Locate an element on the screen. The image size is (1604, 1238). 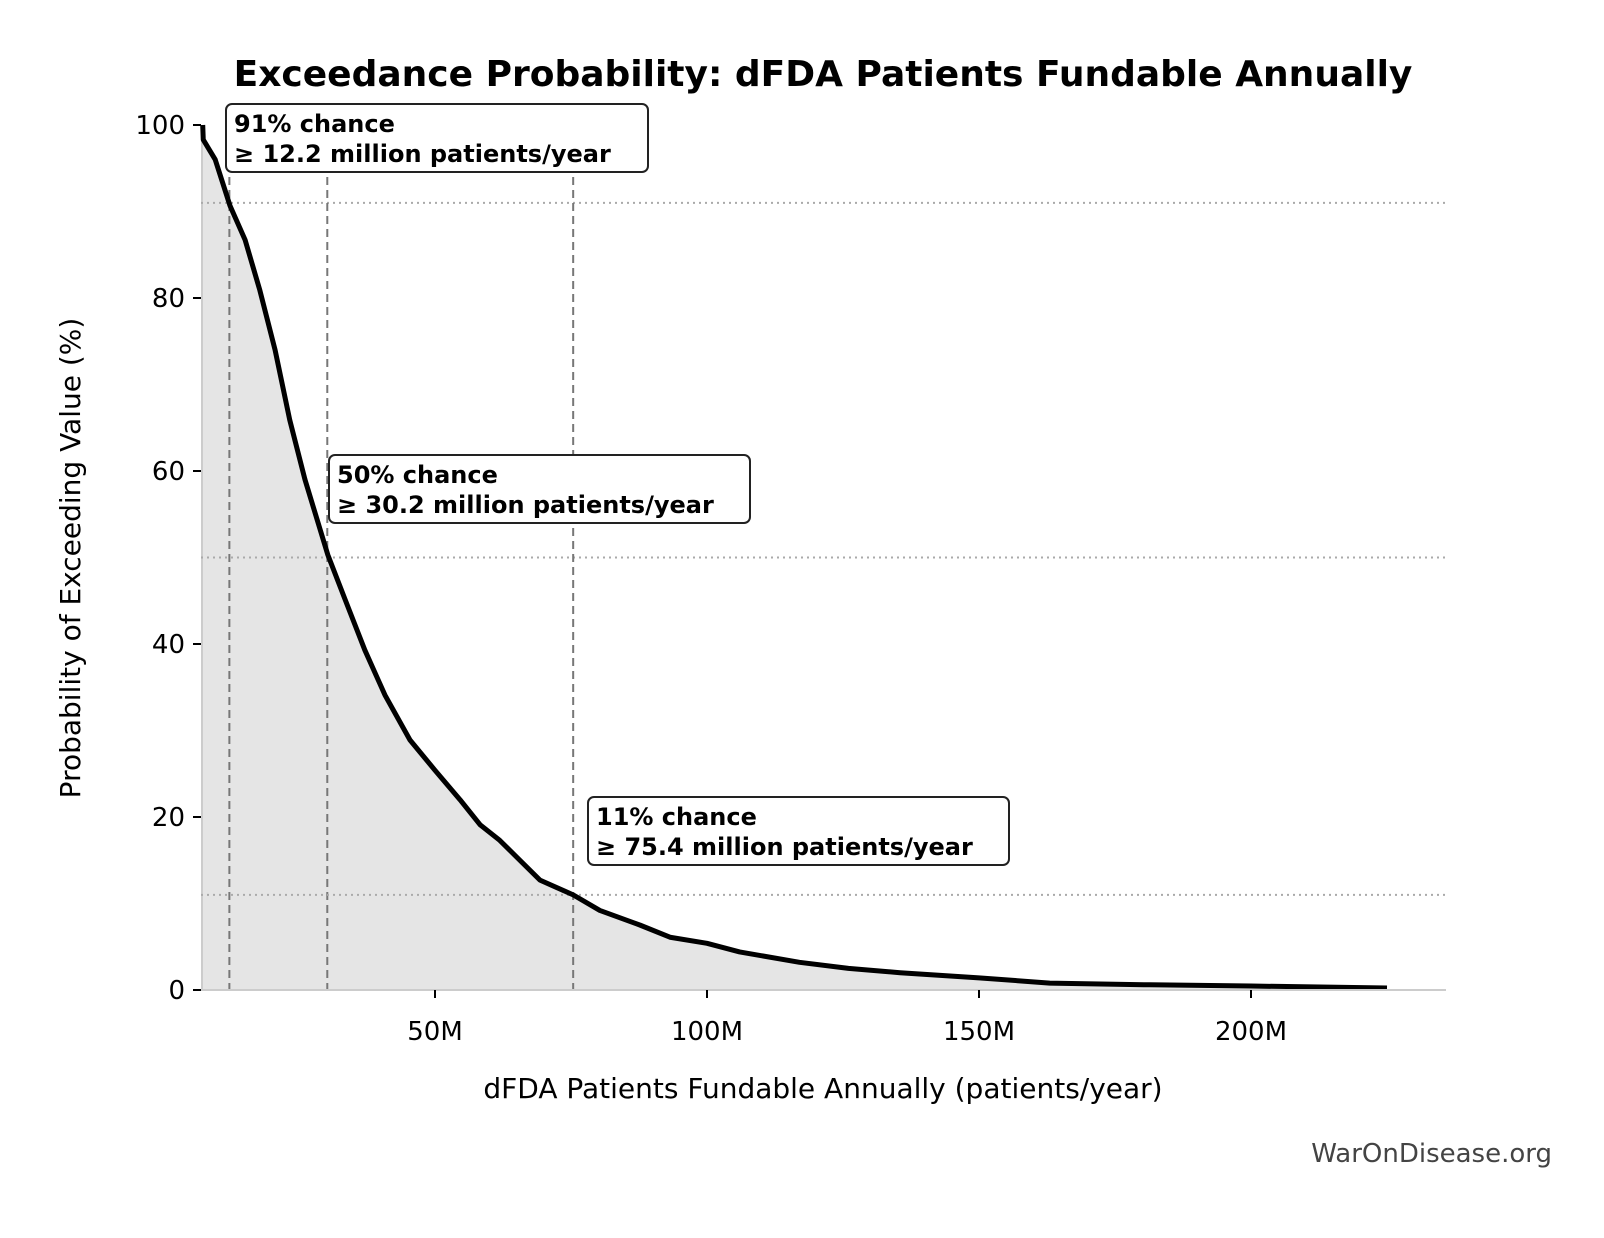
annotation-line-2: ≥ 12.2 million patients/year is located at coordinates (422, 154).